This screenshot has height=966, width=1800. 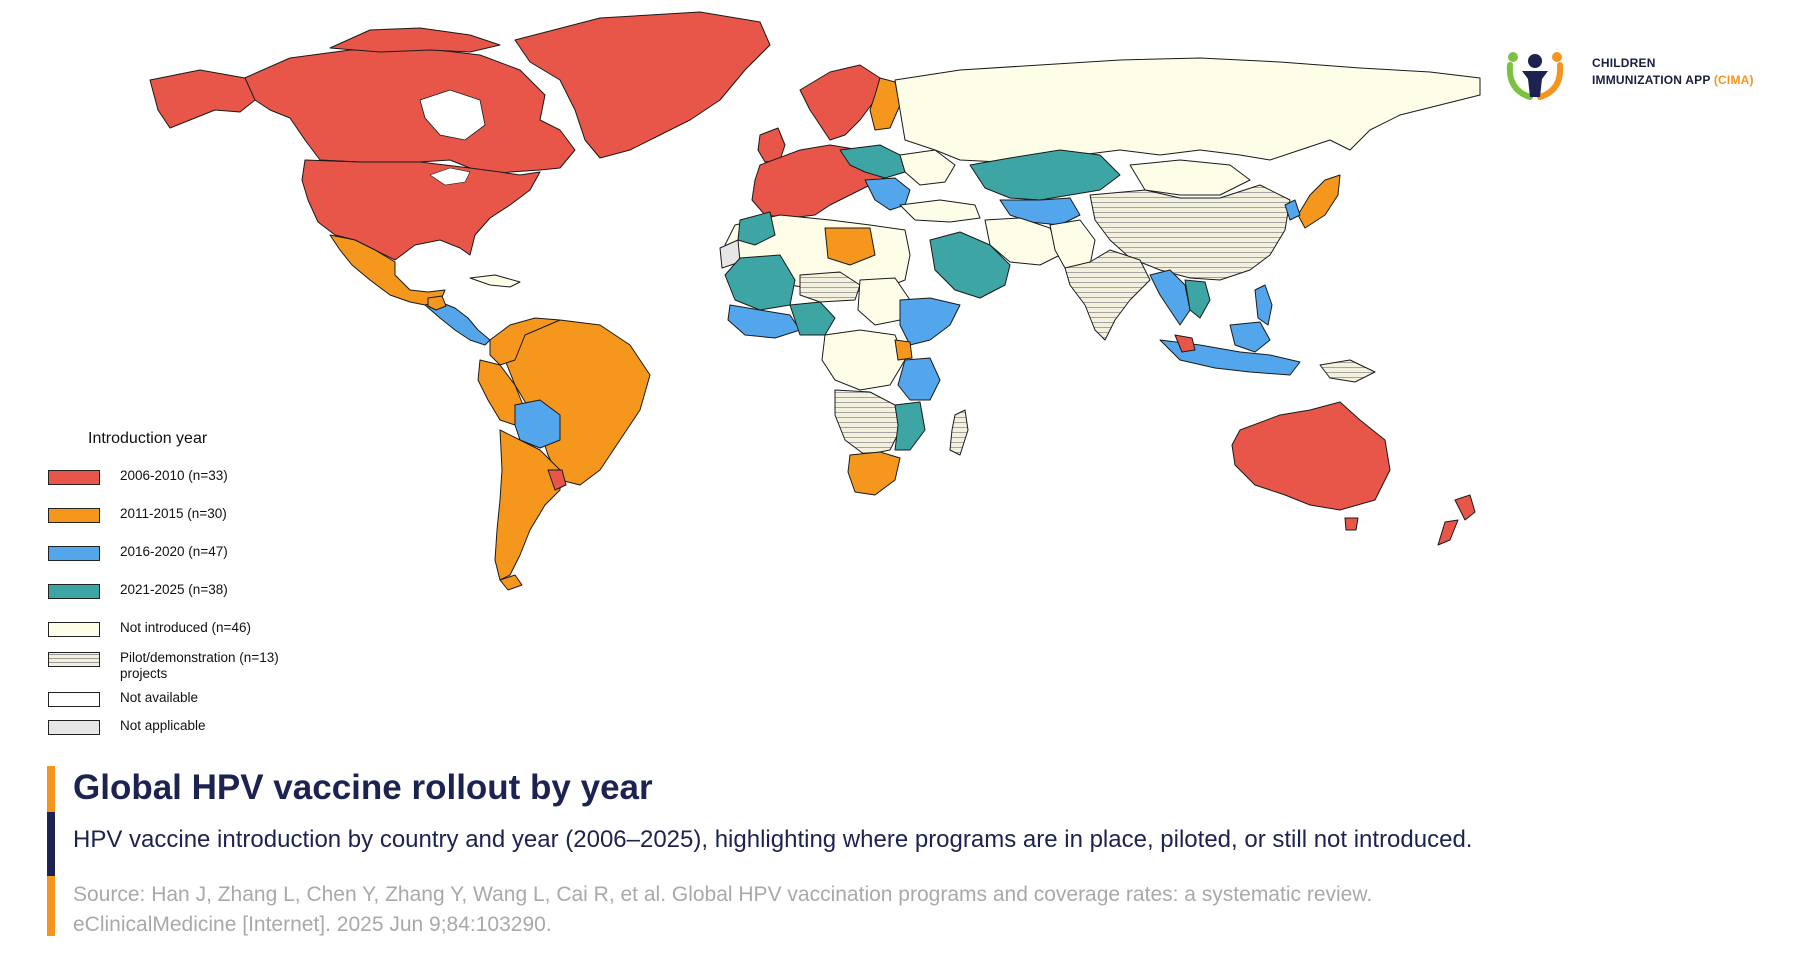 What do you see at coordinates (1250, 337) in the screenshot?
I see `borneo-region` at bounding box center [1250, 337].